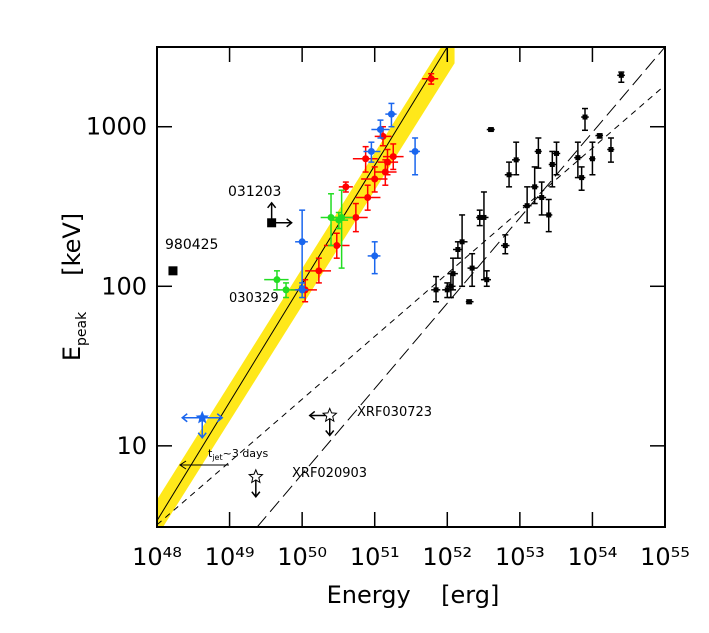 The image size is (709, 633). I want to click on x-axis-label: Energy [erg], so click(413, 595).